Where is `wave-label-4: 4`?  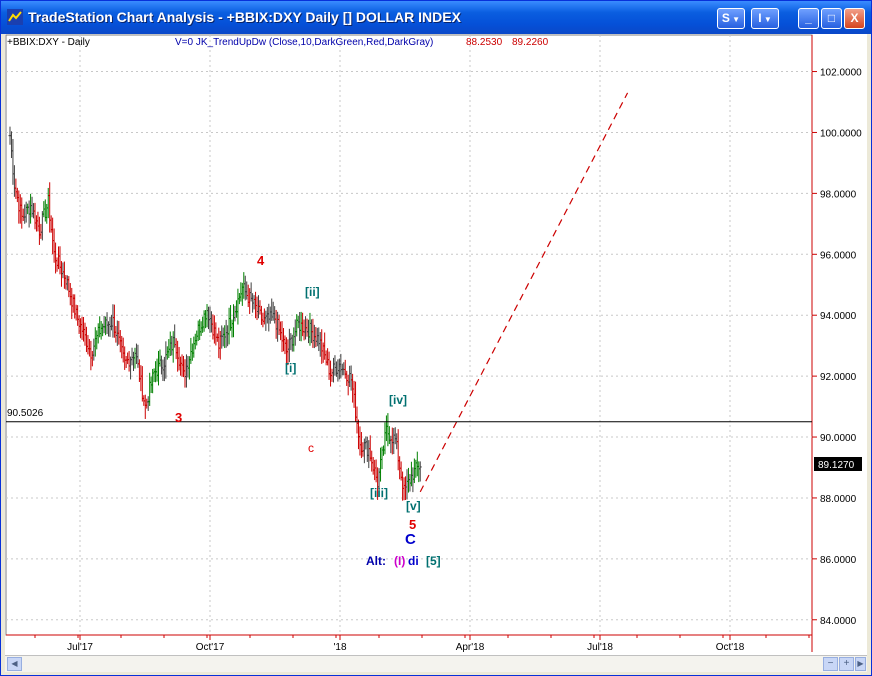 wave-label-4: 4 is located at coordinates (261, 260).